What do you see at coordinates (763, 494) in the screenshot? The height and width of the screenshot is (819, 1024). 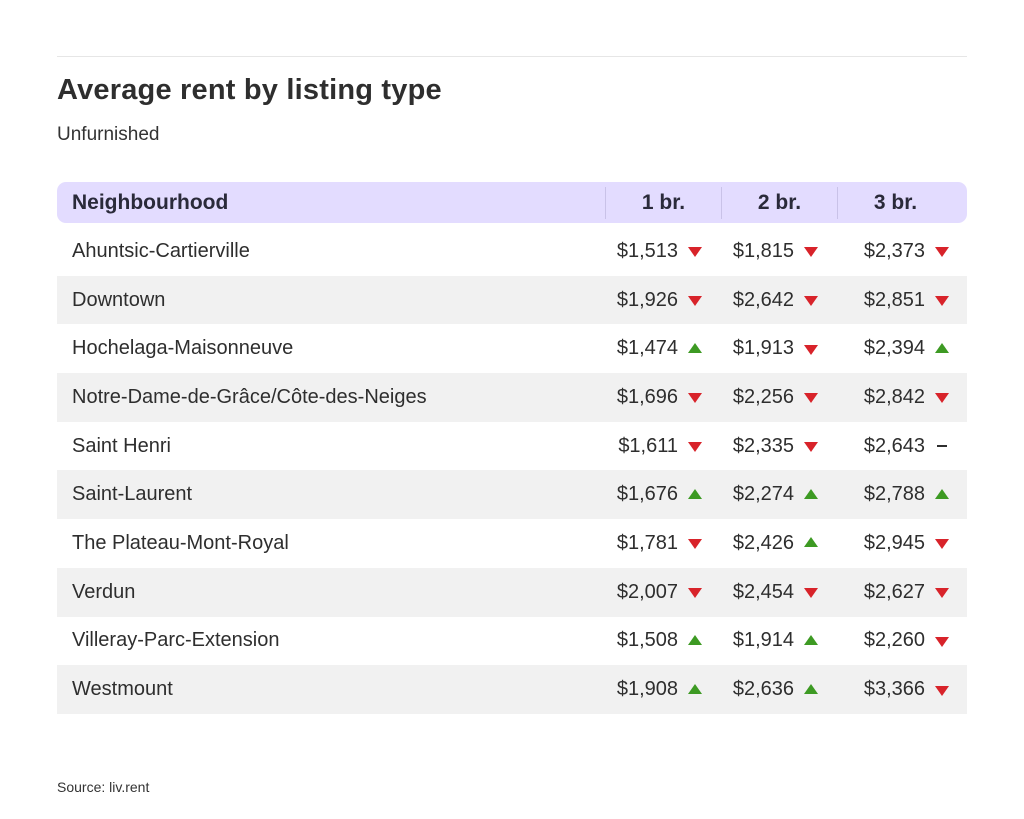 I see `rent-value: $2,274` at bounding box center [763, 494].